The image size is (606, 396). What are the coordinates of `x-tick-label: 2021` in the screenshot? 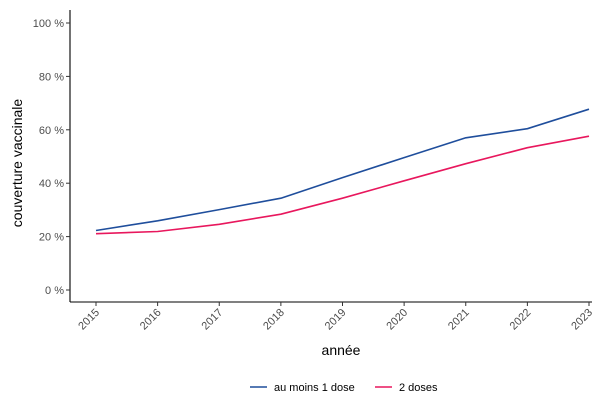 It's located at (459, 320).